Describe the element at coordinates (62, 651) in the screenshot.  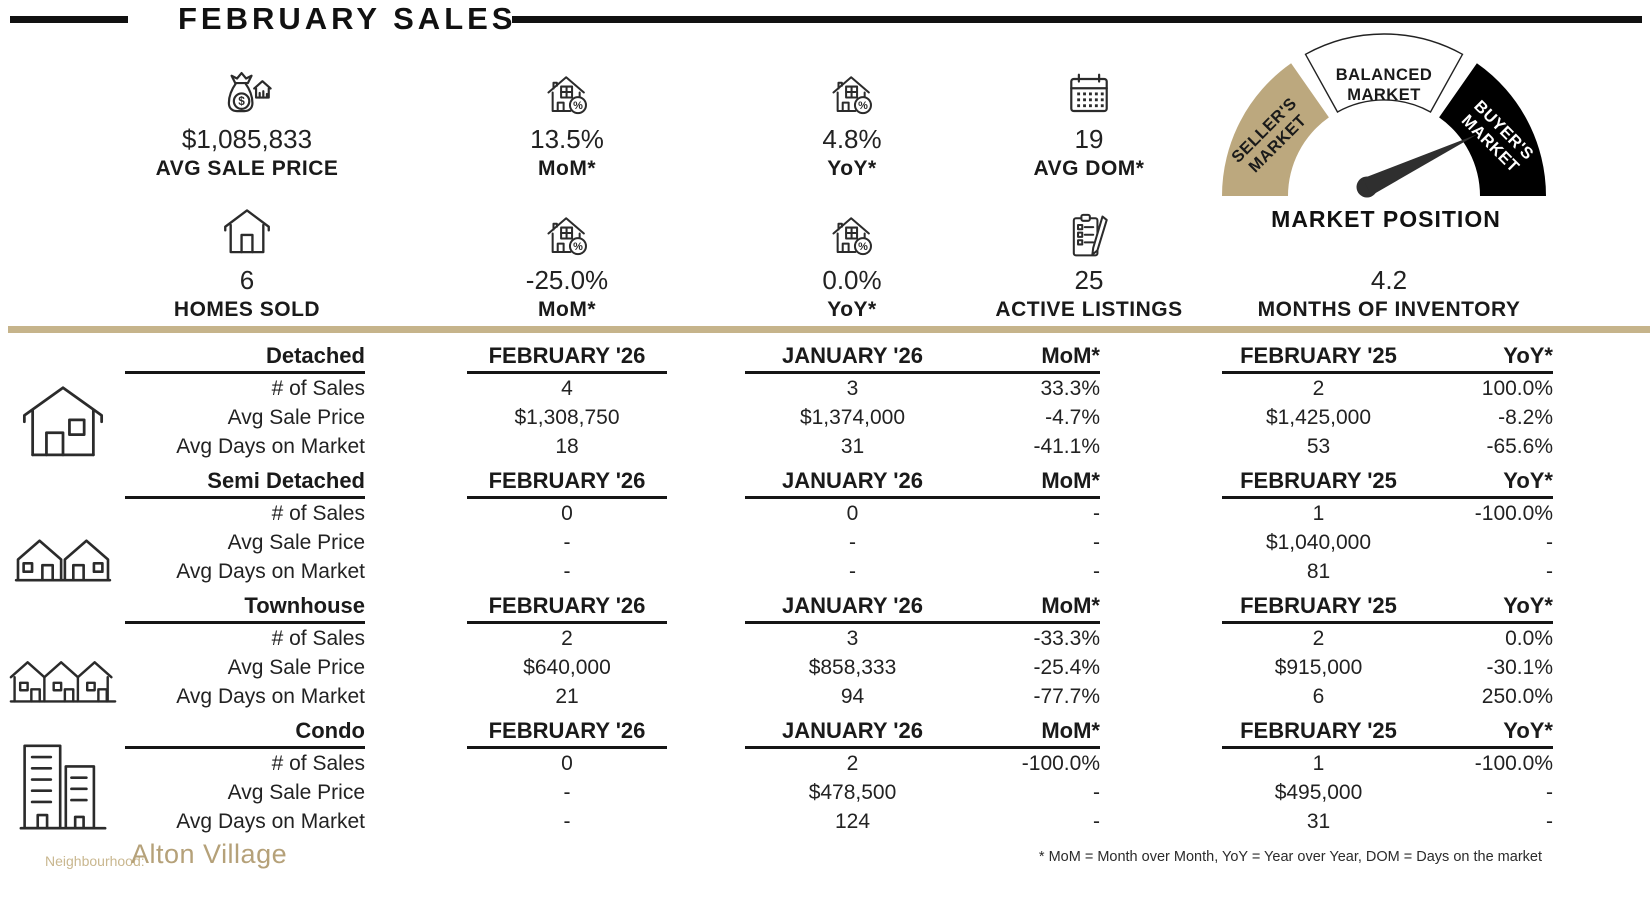
I see `townhouse-icon` at that location.